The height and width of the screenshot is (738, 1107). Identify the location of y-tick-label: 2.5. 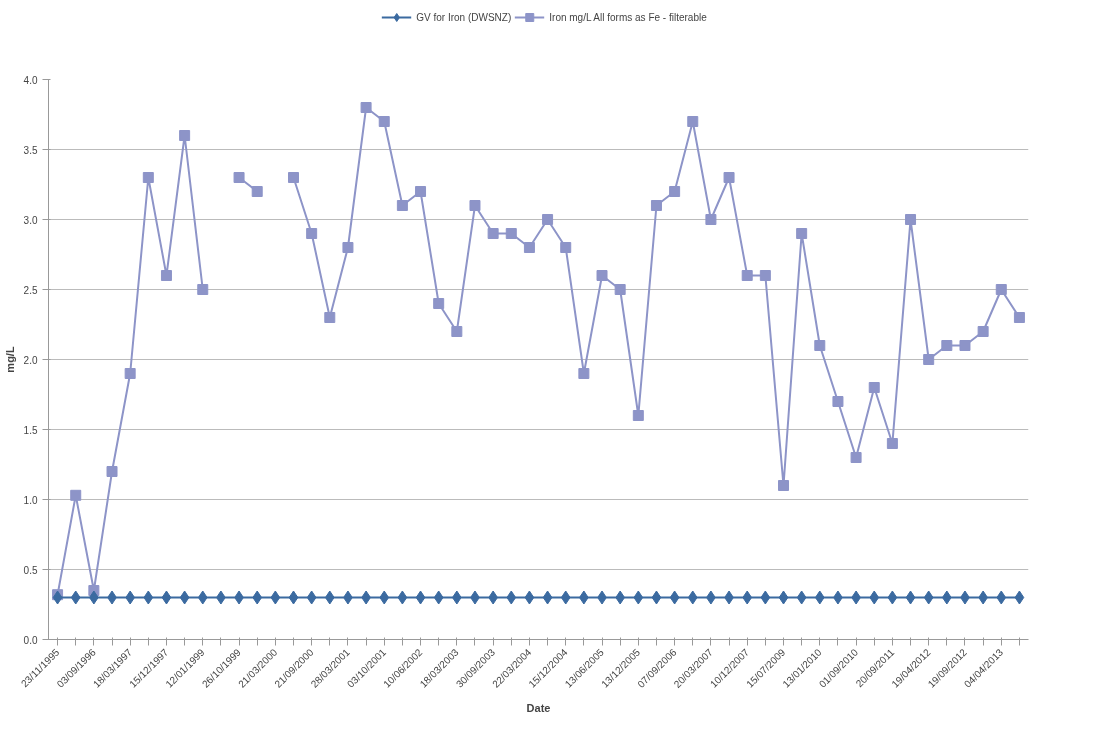
(30, 290).